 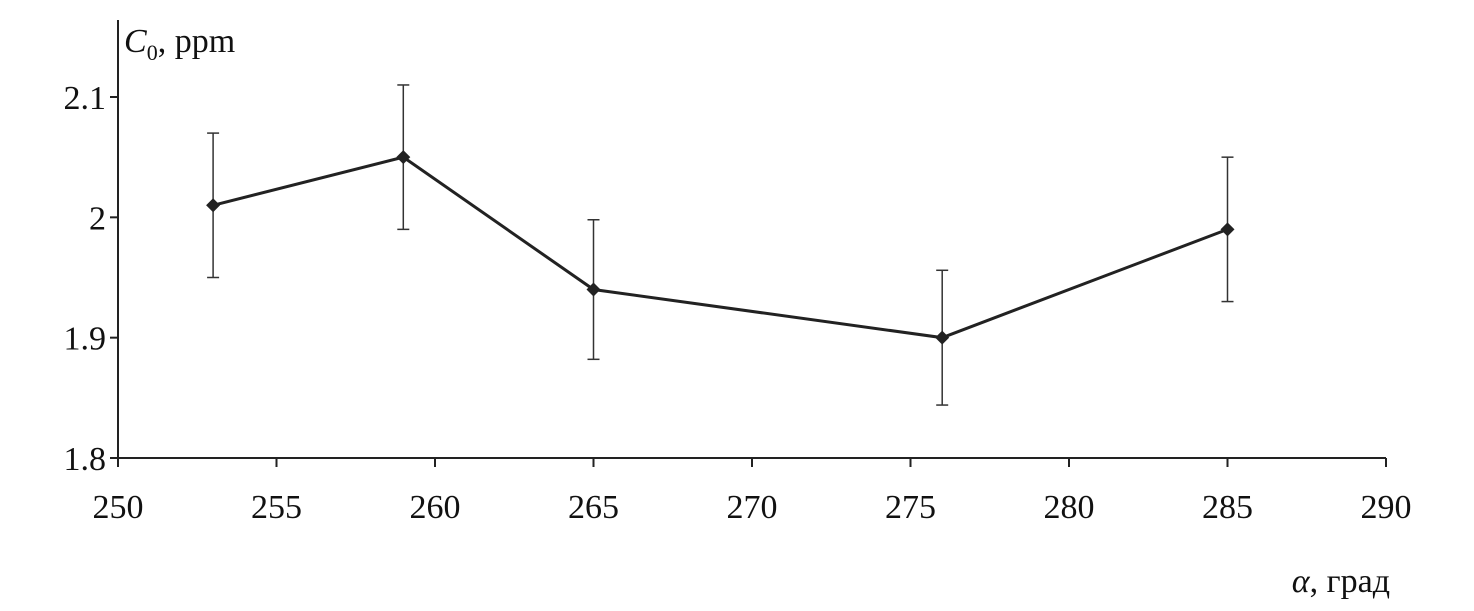 What do you see at coordinates (85, 339) in the screenshot?
I see `y-tick-label: 1.9` at bounding box center [85, 339].